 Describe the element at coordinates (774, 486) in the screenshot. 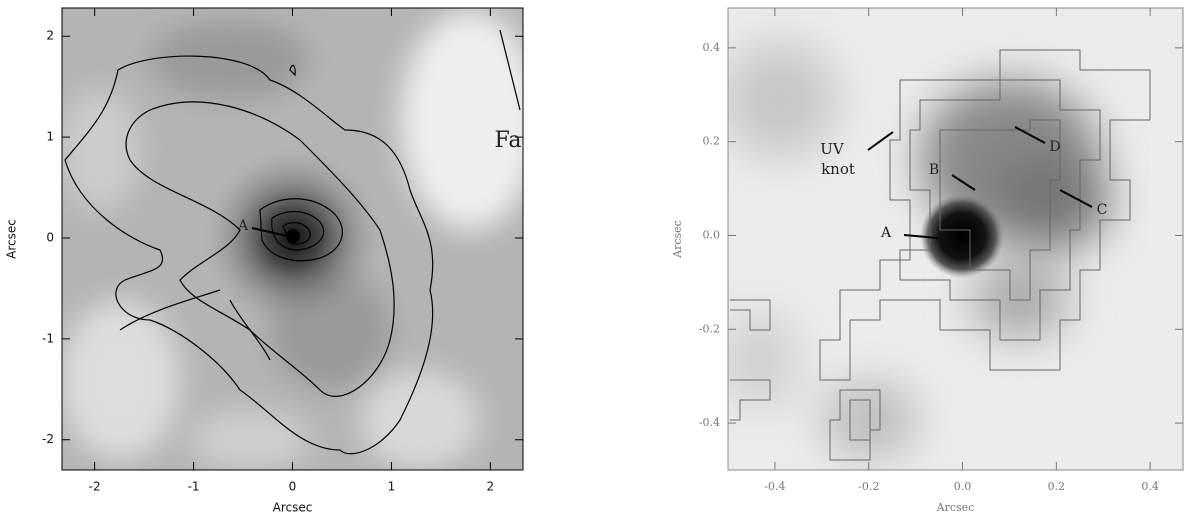

I see `x-tick-label: -0.4` at that location.